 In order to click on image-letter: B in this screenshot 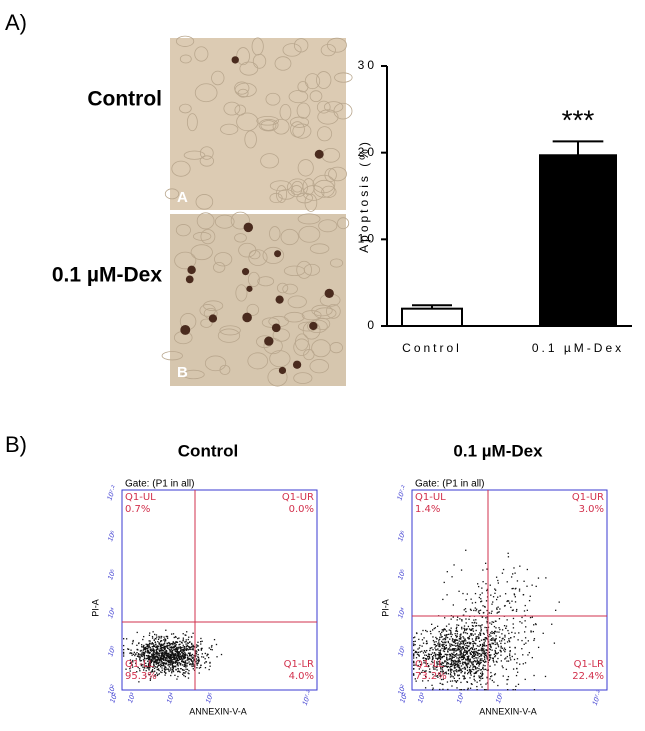, I will do `click(182, 372)`.